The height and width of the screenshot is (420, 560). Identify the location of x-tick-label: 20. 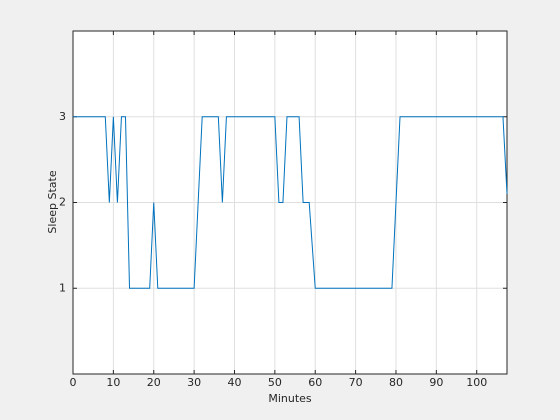
(154, 382).